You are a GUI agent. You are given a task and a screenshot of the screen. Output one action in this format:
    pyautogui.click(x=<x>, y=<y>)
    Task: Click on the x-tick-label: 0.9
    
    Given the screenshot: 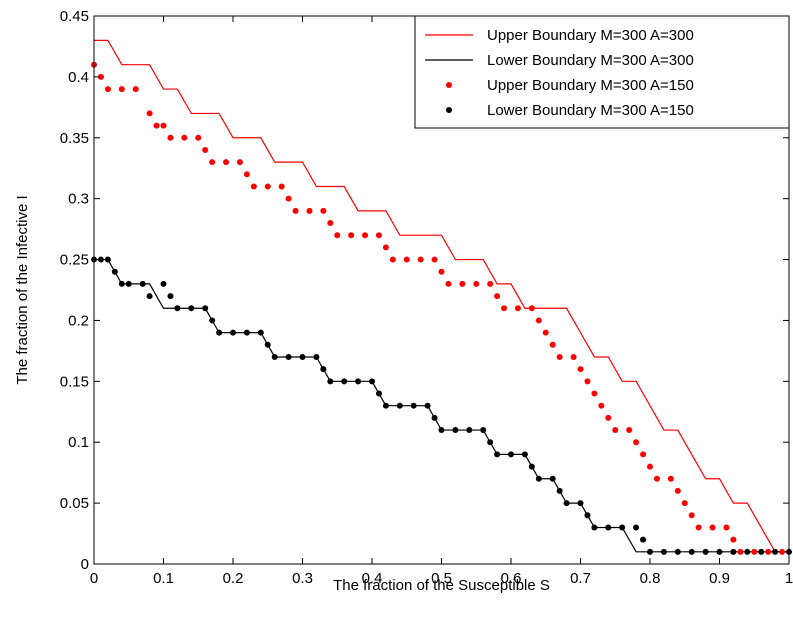 What is the action you would take?
    pyautogui.click(x=719, y=578)
    